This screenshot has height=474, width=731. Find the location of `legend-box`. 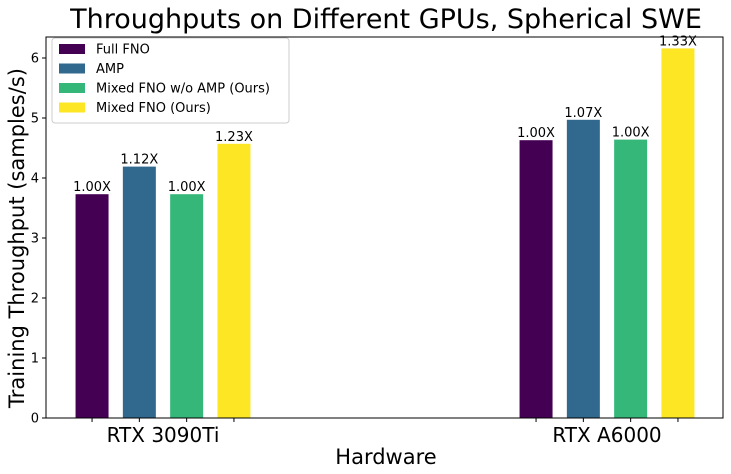

legend-box is located at coordinates (170, 80).